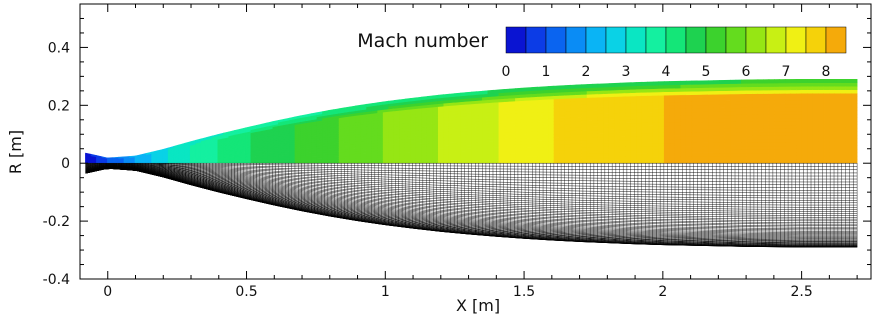 This screenshot has height=320, width=873. Describe the element at coordinates (616, 40) in the screenshot. I see `colorbar-swatch` at that location.